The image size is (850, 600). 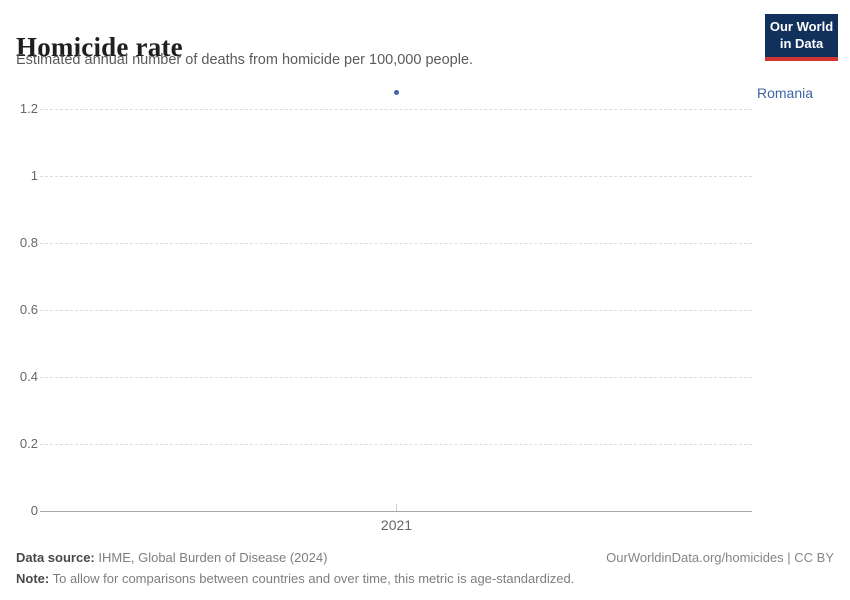 I want to click on x-tick-label: 2021, so click(x=396, y=525).